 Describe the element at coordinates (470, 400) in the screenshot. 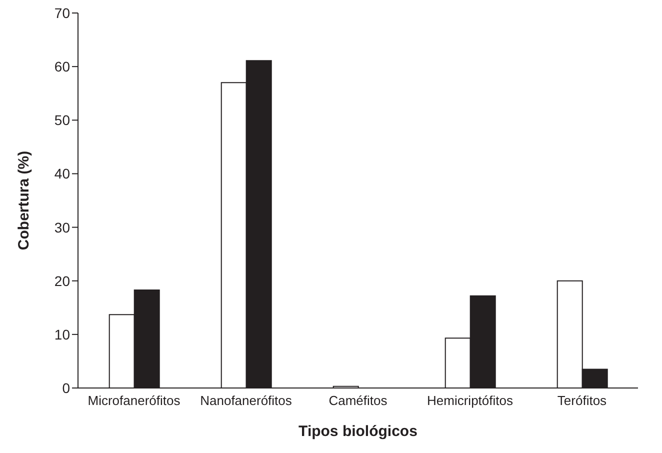

I see `x-tick-label: Hemicriptófitos` at that location.